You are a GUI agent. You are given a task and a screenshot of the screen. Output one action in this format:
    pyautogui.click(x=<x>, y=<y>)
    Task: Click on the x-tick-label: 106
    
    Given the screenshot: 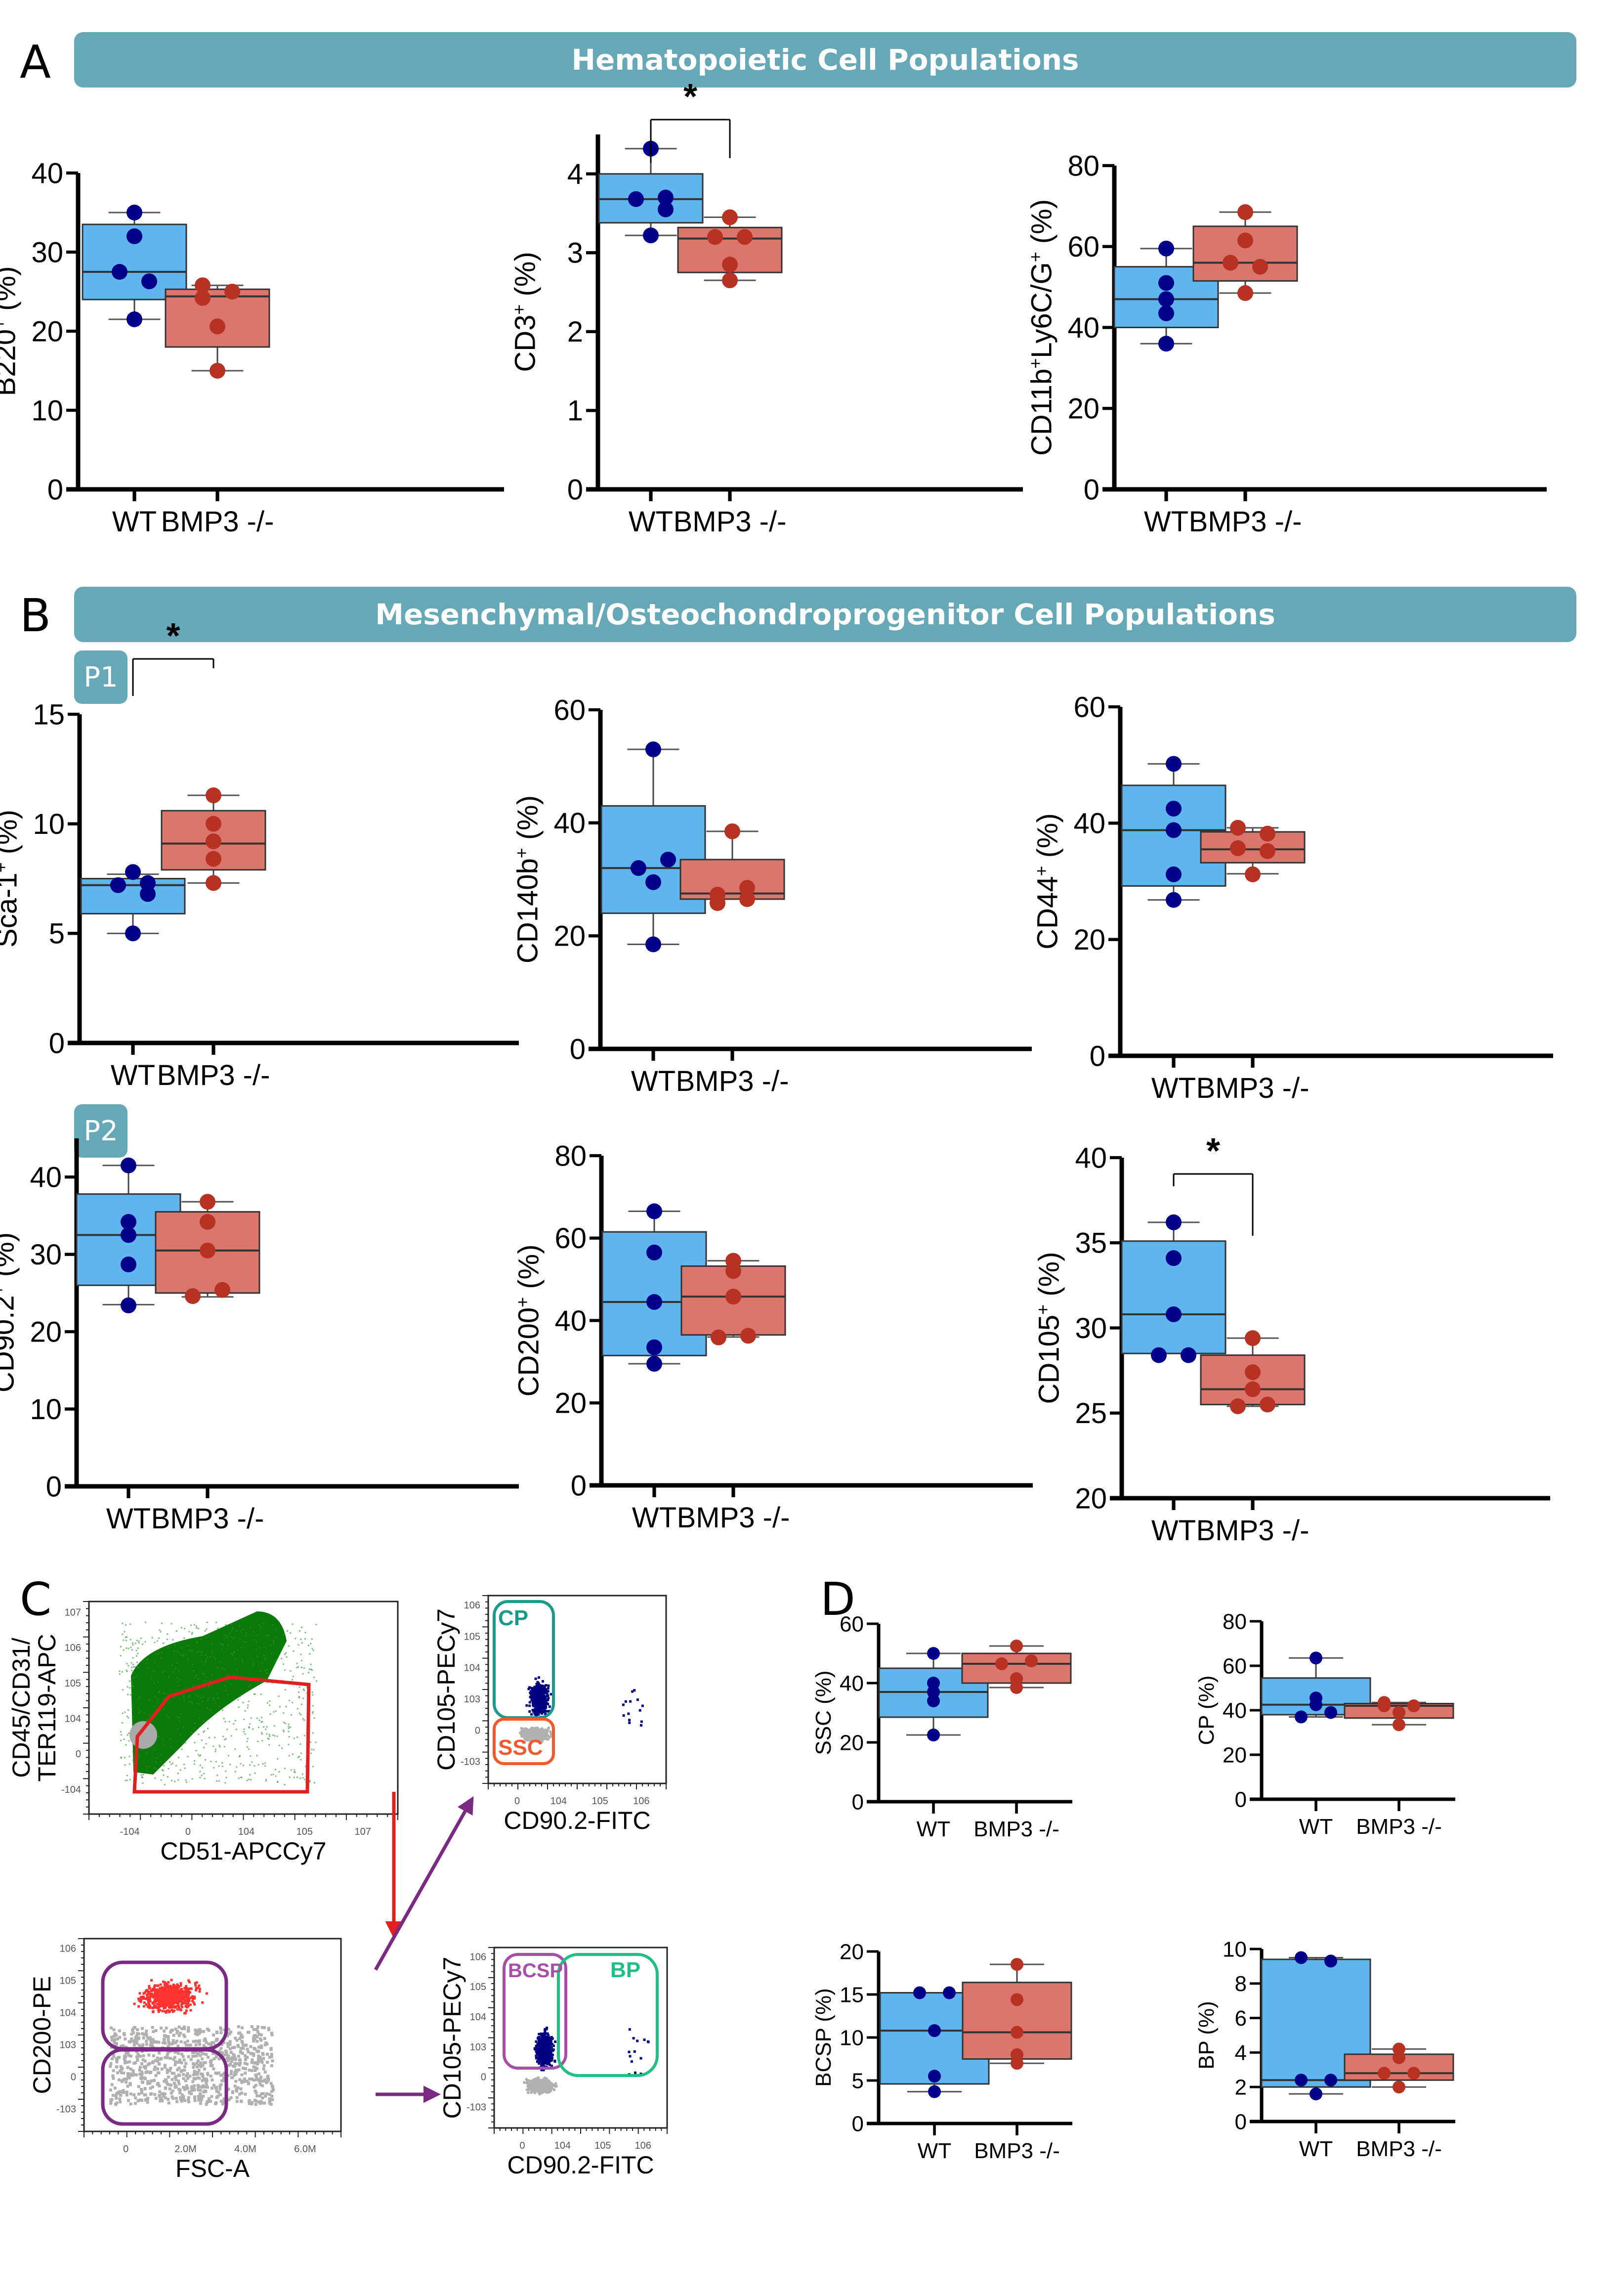 What is the action you would take?
    pyautogui.click(x=641, y=1801)
    